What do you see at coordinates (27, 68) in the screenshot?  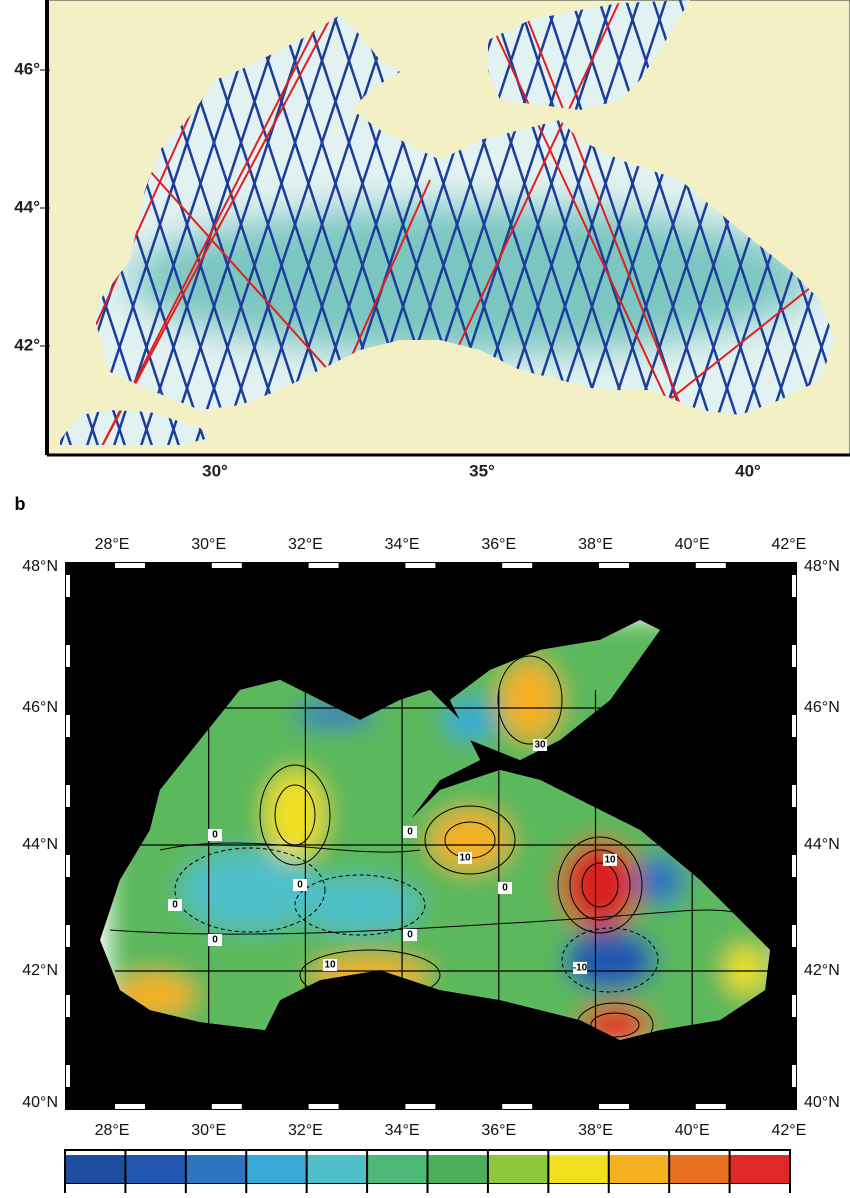 I see `lat-label: 46°` at bounding box center [27, 68].